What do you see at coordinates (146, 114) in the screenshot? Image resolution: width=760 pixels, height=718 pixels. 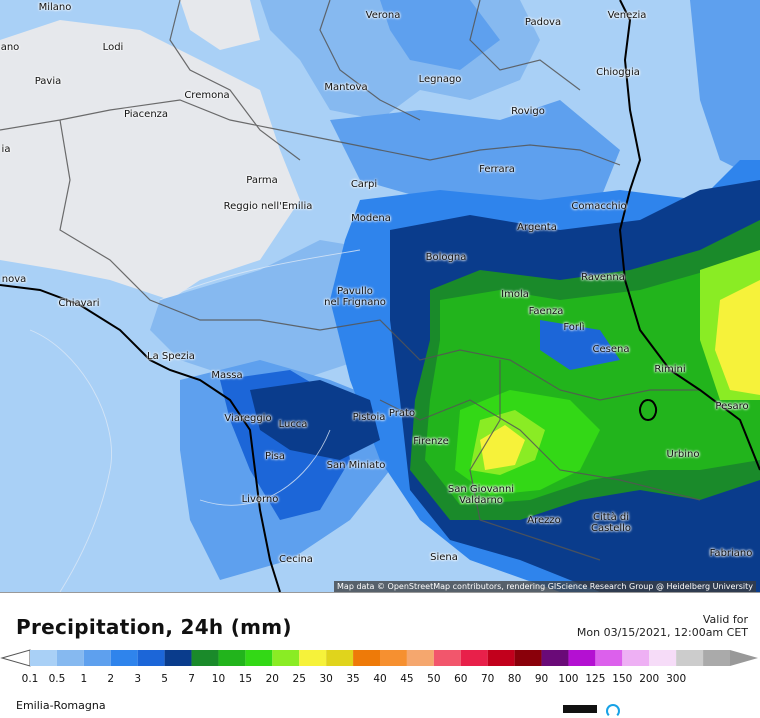 I see `city-label: Piacenza` at bounding box center [146, 114].